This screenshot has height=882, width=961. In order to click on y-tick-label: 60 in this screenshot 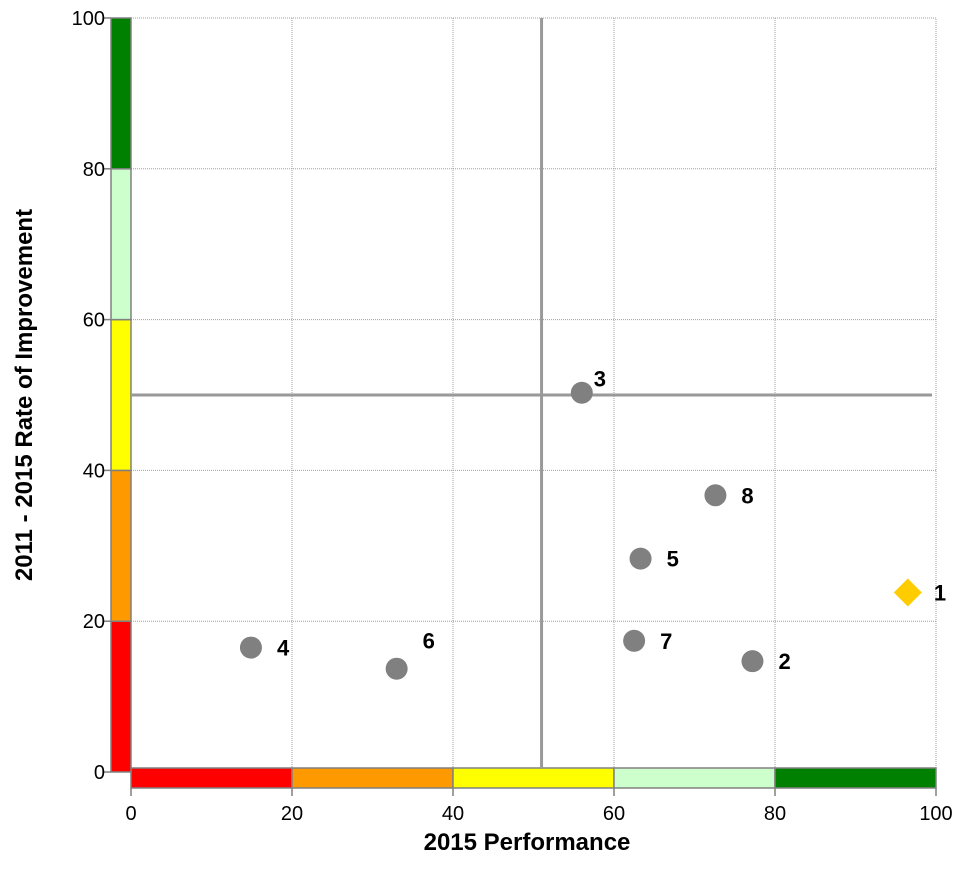, I will do `click(94, 321)`.